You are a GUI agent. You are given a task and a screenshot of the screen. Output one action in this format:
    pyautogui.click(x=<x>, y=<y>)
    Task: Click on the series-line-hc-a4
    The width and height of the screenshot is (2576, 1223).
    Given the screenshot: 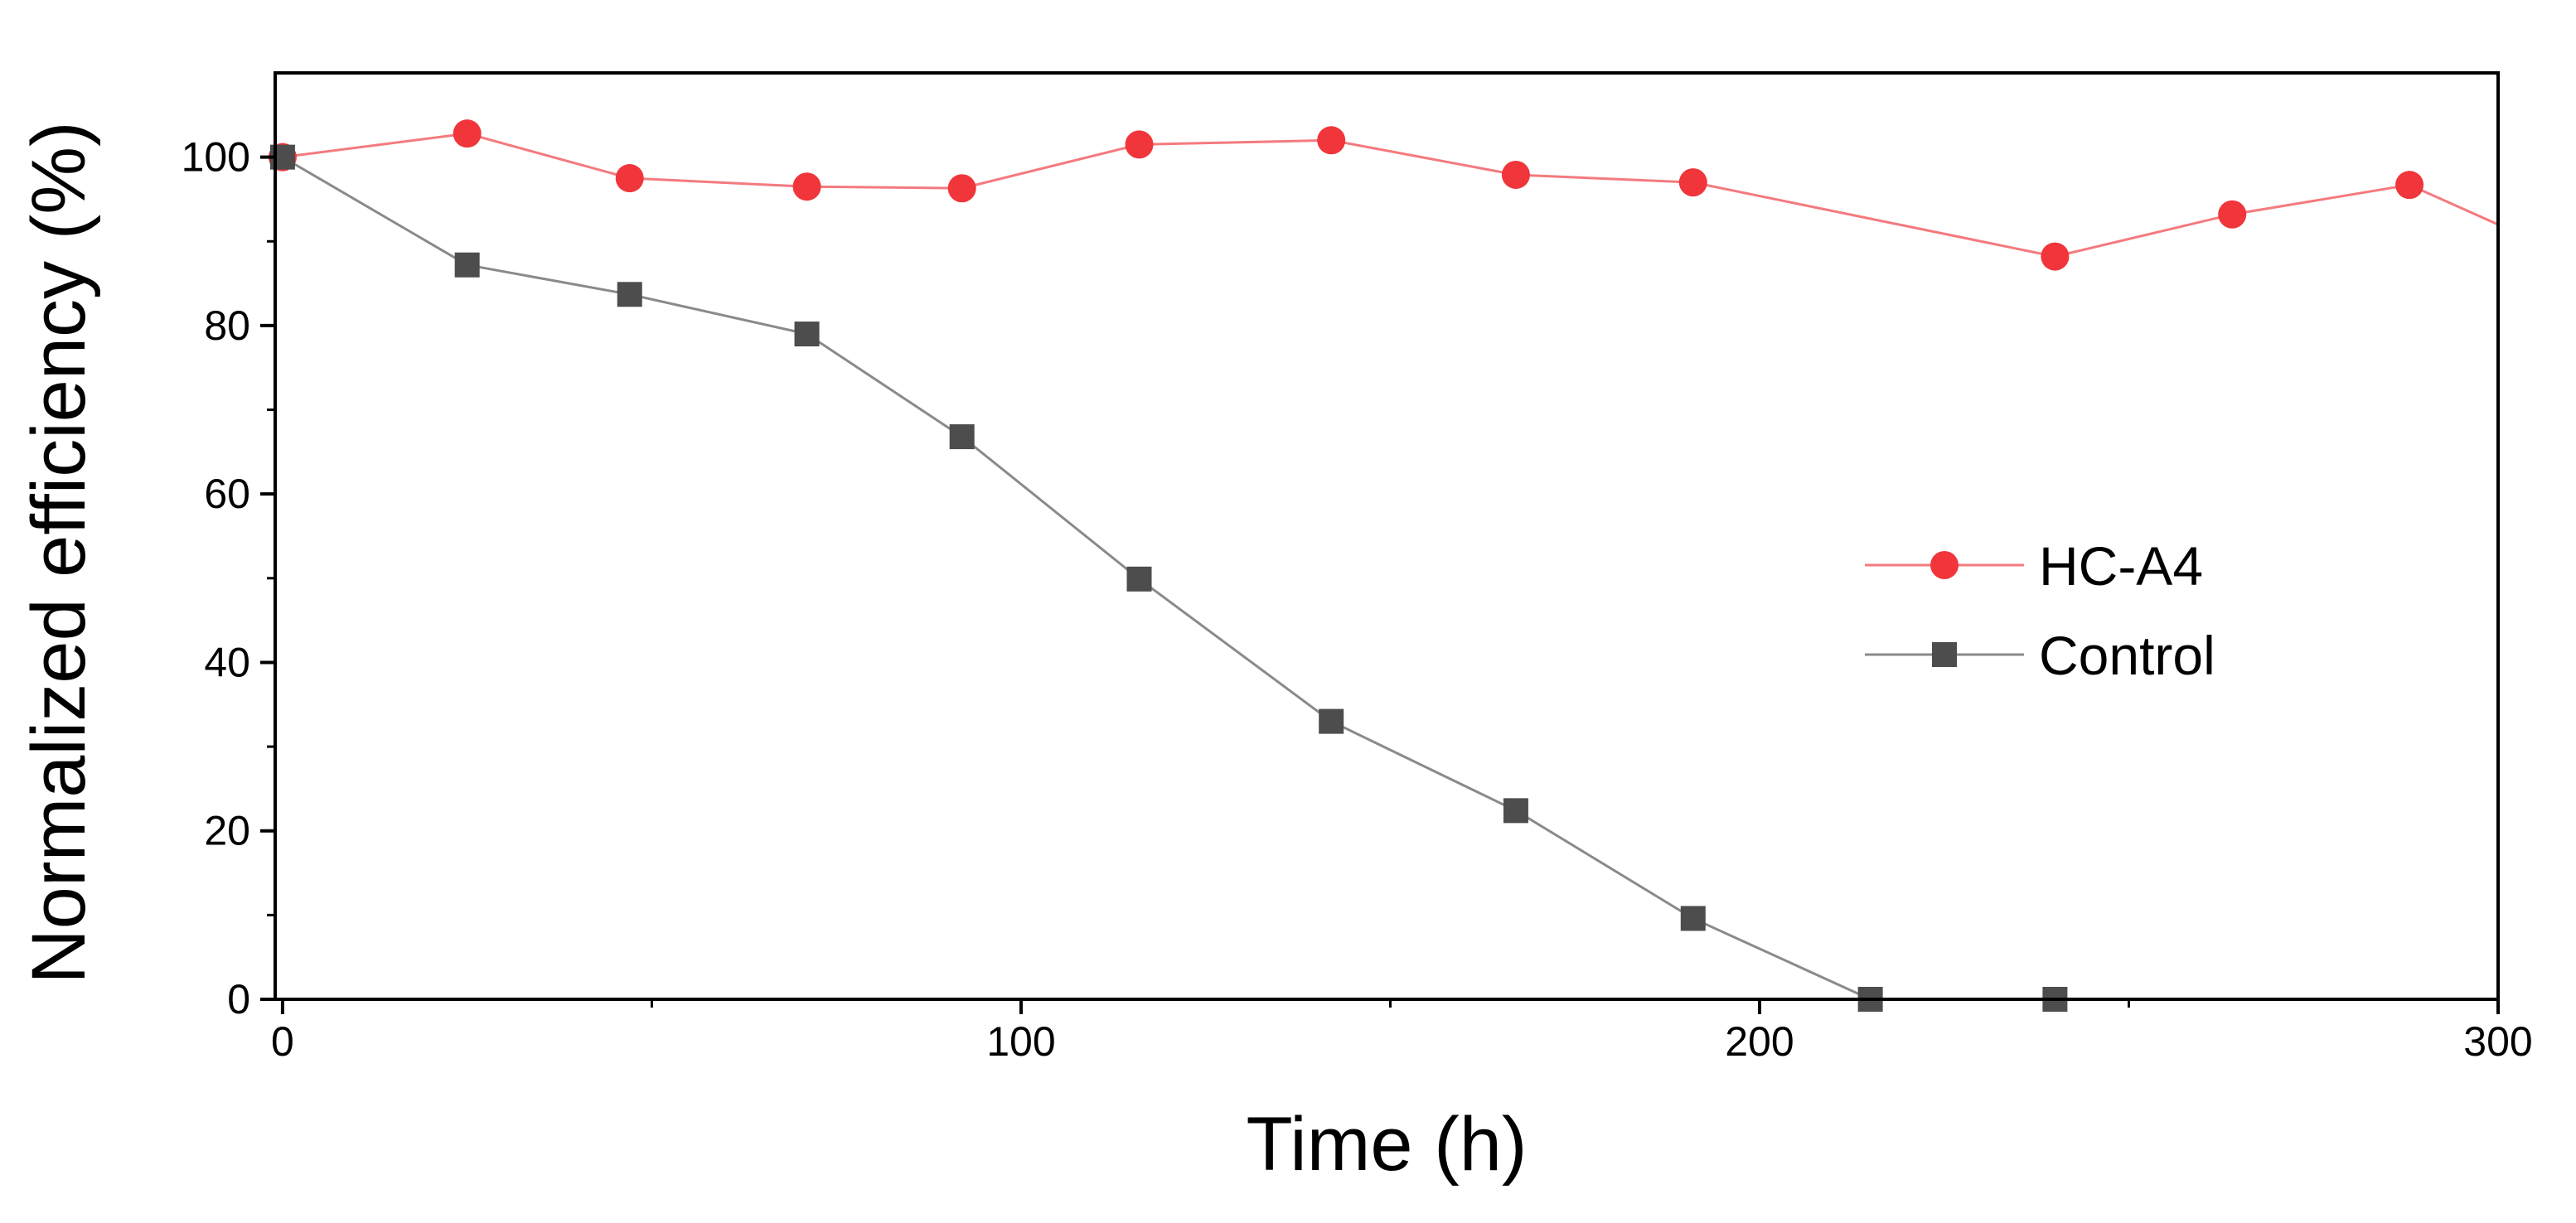 What is the action you would take?
    pyautogui.click(x=1390, y=195)
    